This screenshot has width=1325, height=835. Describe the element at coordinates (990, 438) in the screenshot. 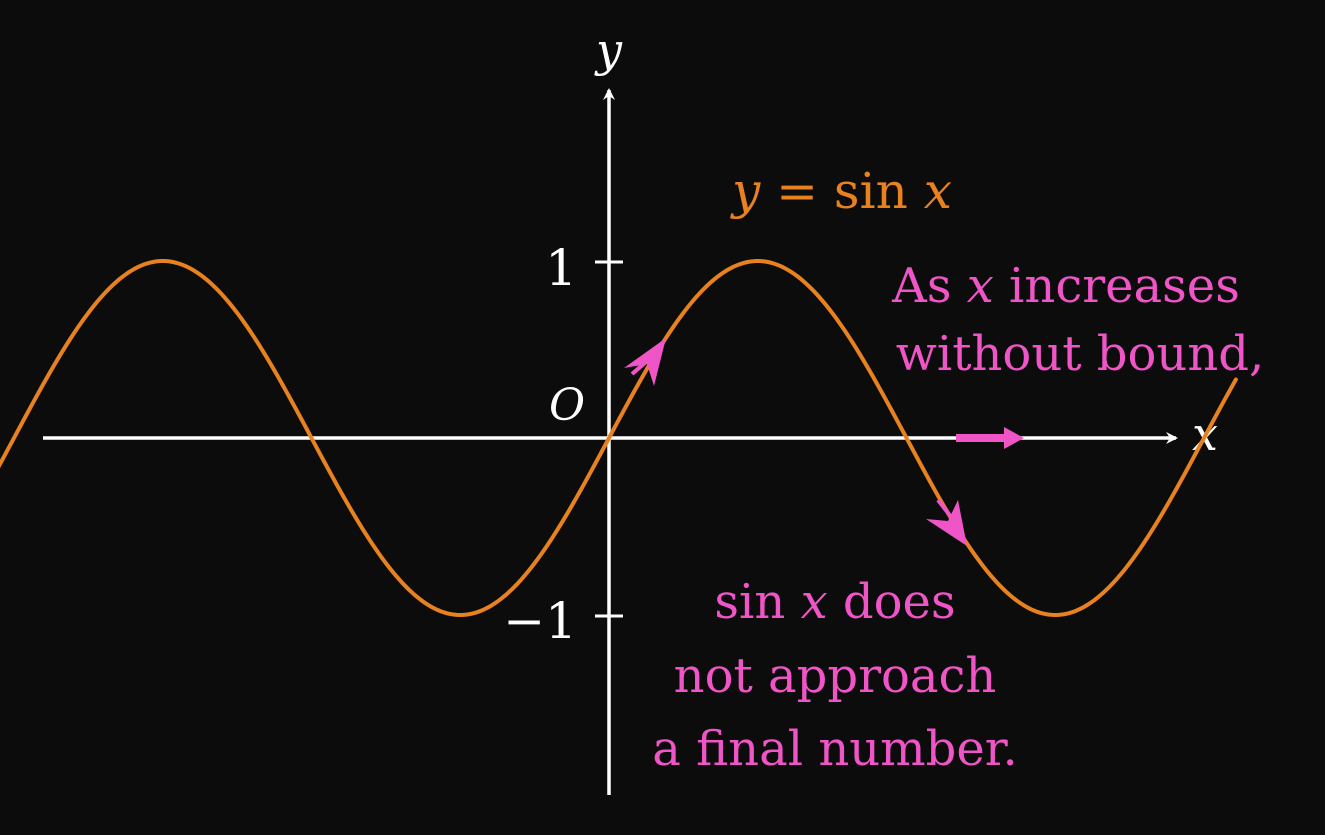

I see `arrow-x-increasing` at that location.